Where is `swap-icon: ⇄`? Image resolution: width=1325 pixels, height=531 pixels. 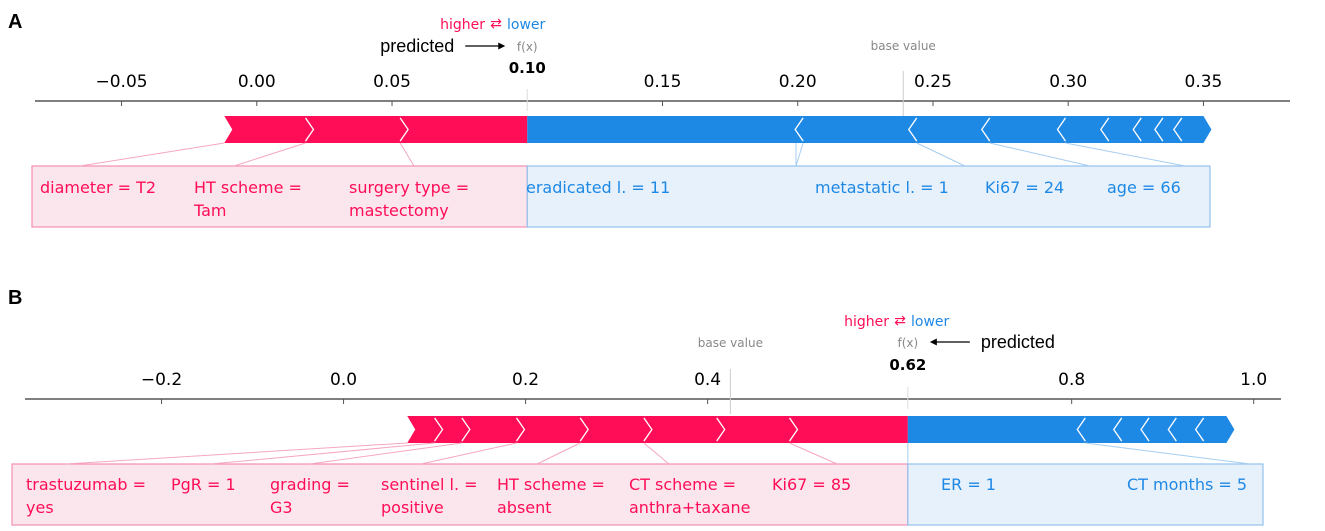
swap-icon: ⇄ is located at coordinates (496, 24).